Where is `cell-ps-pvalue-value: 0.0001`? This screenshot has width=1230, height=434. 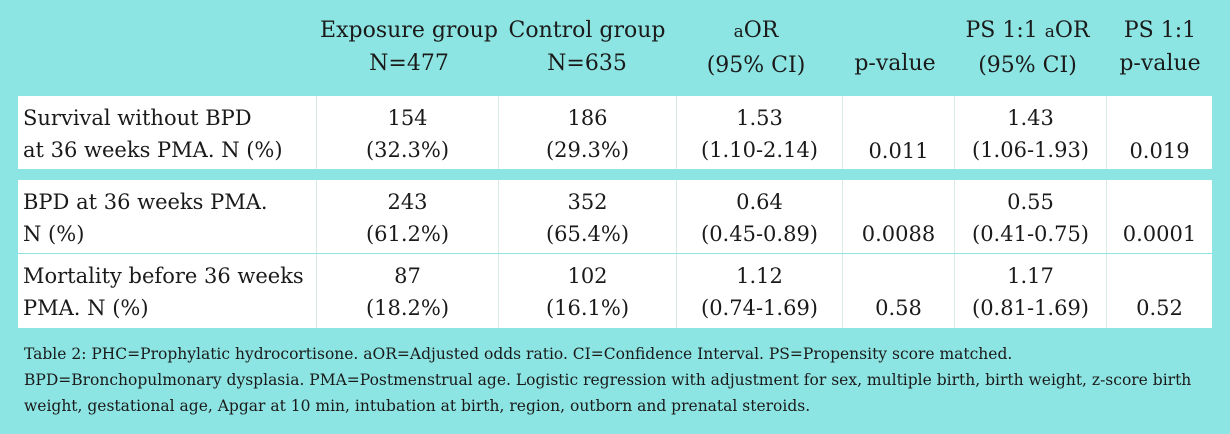
cell-ps-pvalue-value: 0.0001 is located at coordinates (1159, 234).